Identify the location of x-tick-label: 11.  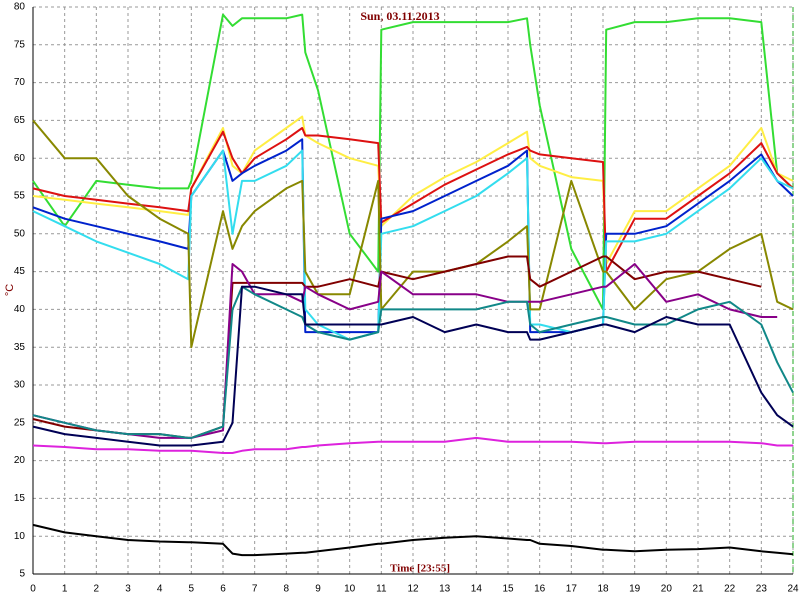
(381, 589).